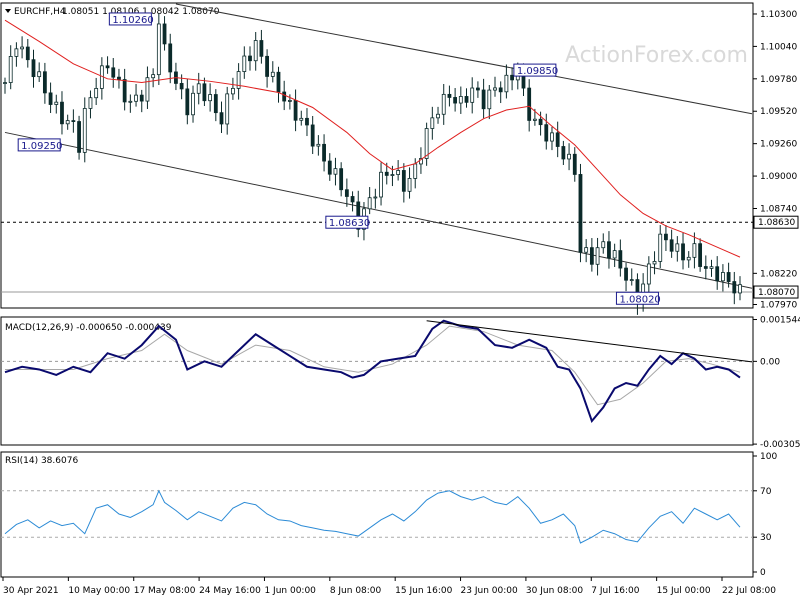 This screenshot has width=800, height=604. What do you see at coordinates (766, 538) in the screenshot?
I see `rsi-tick-label: 30` at bounding box center [766, 538].